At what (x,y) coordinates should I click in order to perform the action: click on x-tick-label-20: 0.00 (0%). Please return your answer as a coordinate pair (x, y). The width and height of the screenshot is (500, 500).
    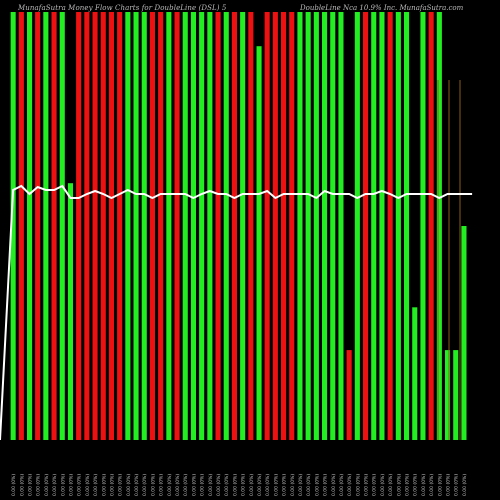
    Looking at the image, I should click on (178, 485).